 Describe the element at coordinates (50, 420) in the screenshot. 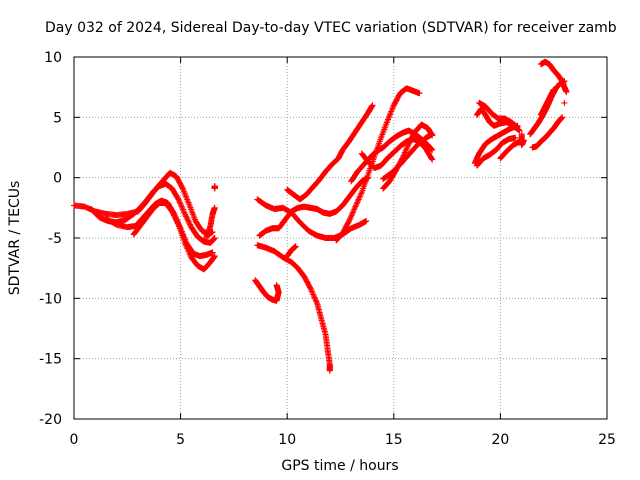

I see `y-tick-label: -20` at that location.